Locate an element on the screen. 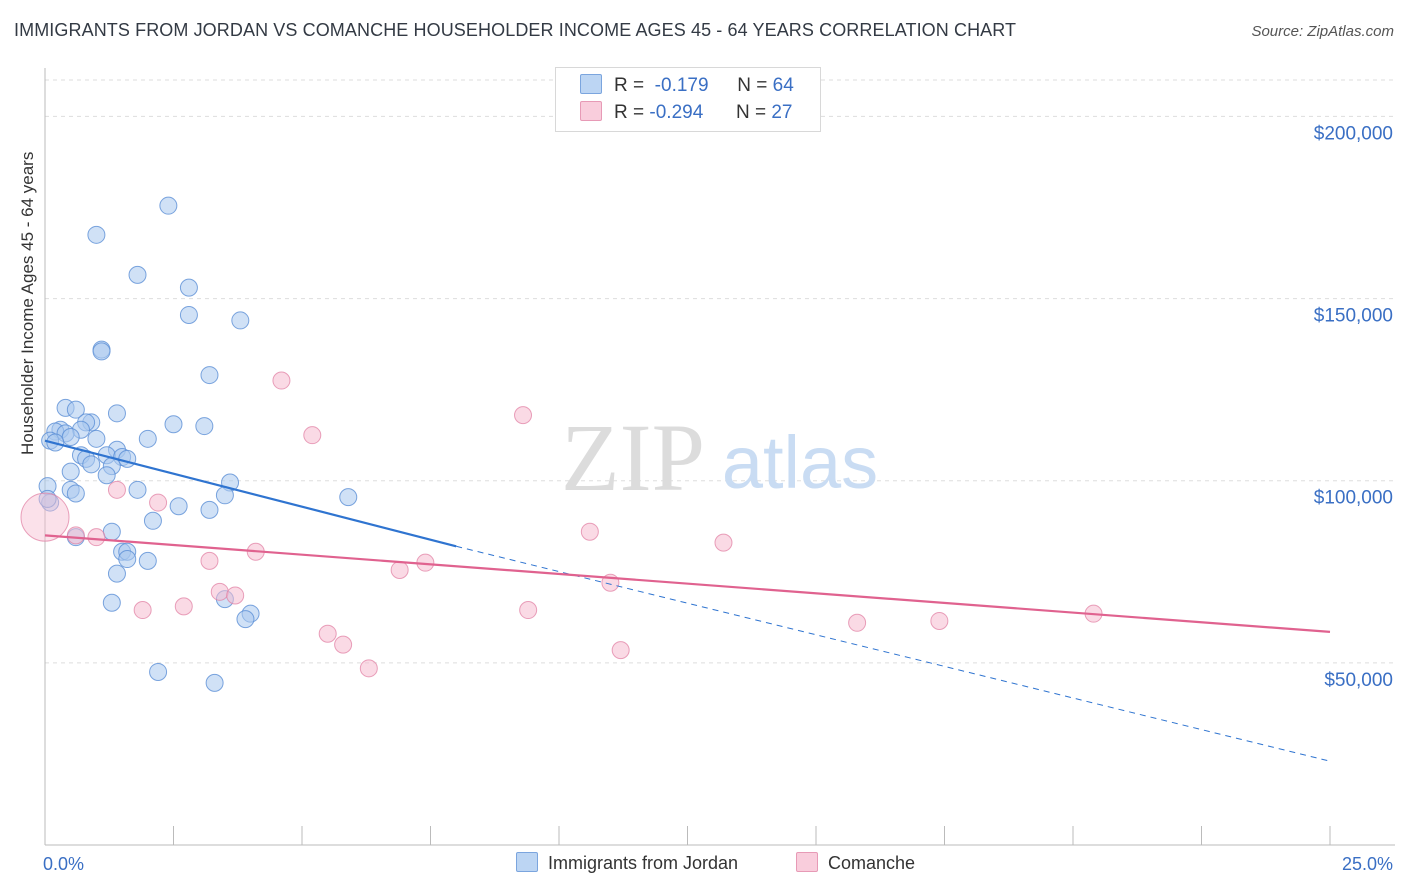 The image size is (1406, 892). legend-n-value-jordan: 64 is located at coordinates (783, 85).